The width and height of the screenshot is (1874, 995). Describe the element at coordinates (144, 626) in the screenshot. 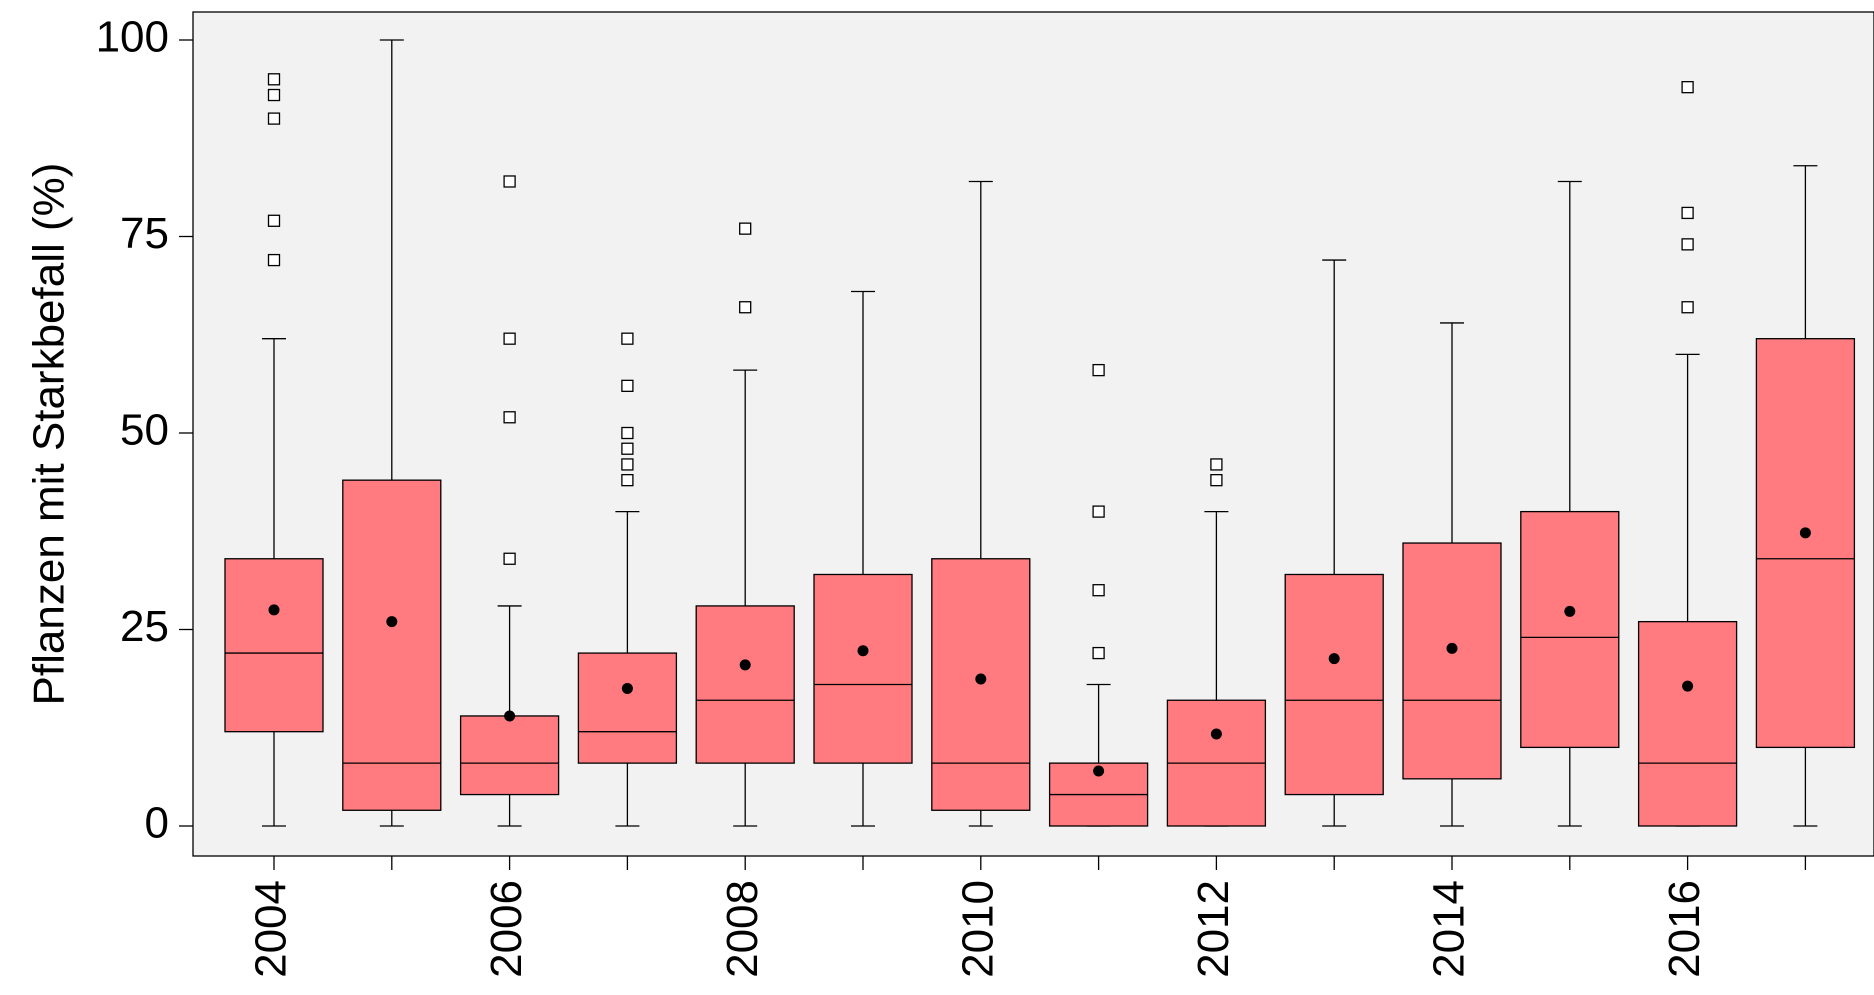

I see `y-tick-label: 25` at that location.